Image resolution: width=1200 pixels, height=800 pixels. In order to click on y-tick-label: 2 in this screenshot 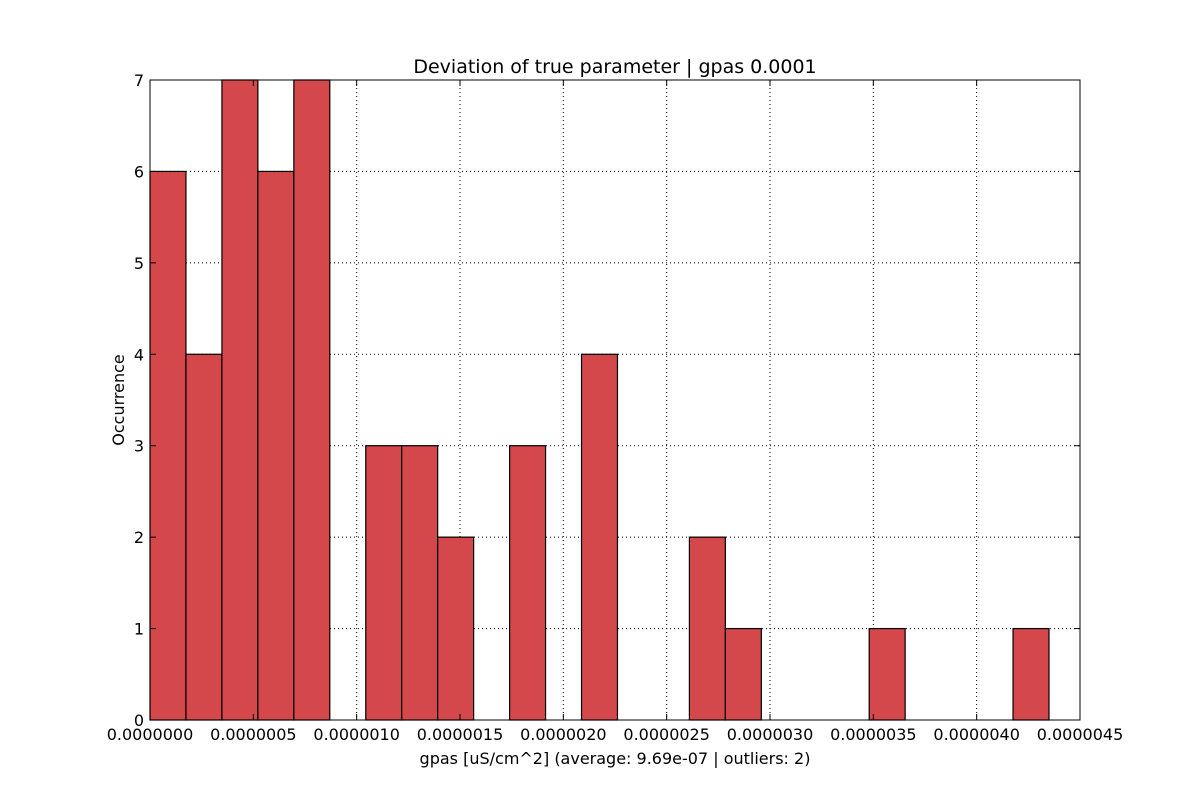, I will do `click(139, 537)`.